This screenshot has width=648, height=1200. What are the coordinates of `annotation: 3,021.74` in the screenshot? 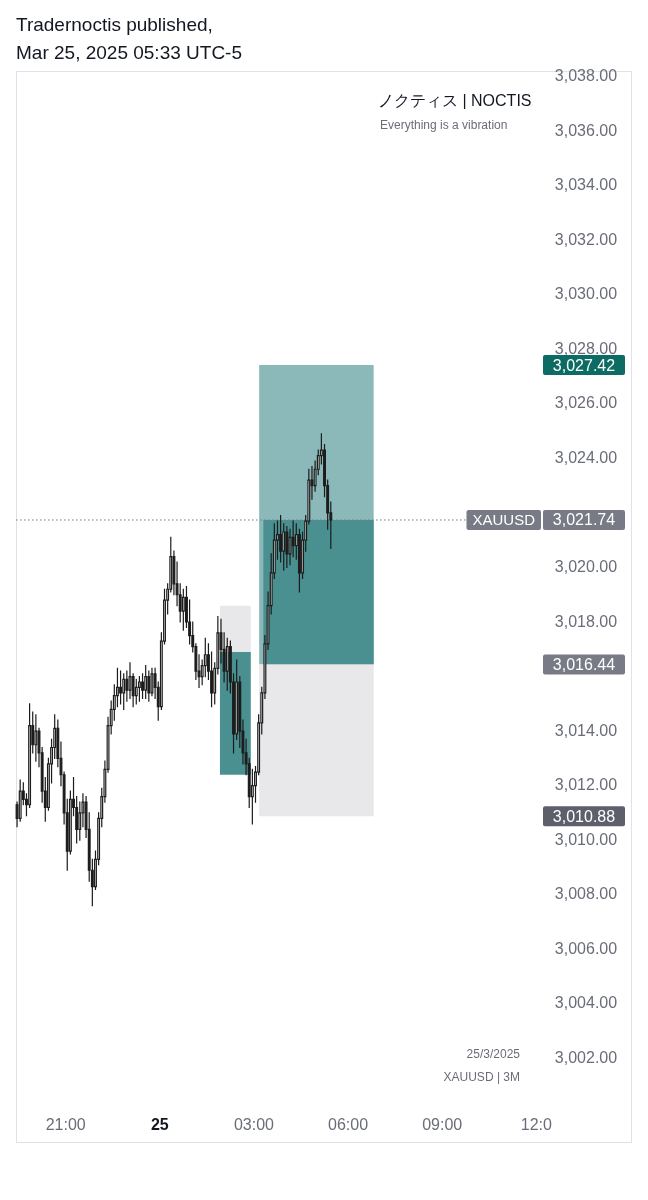 It's located at (584, 520).